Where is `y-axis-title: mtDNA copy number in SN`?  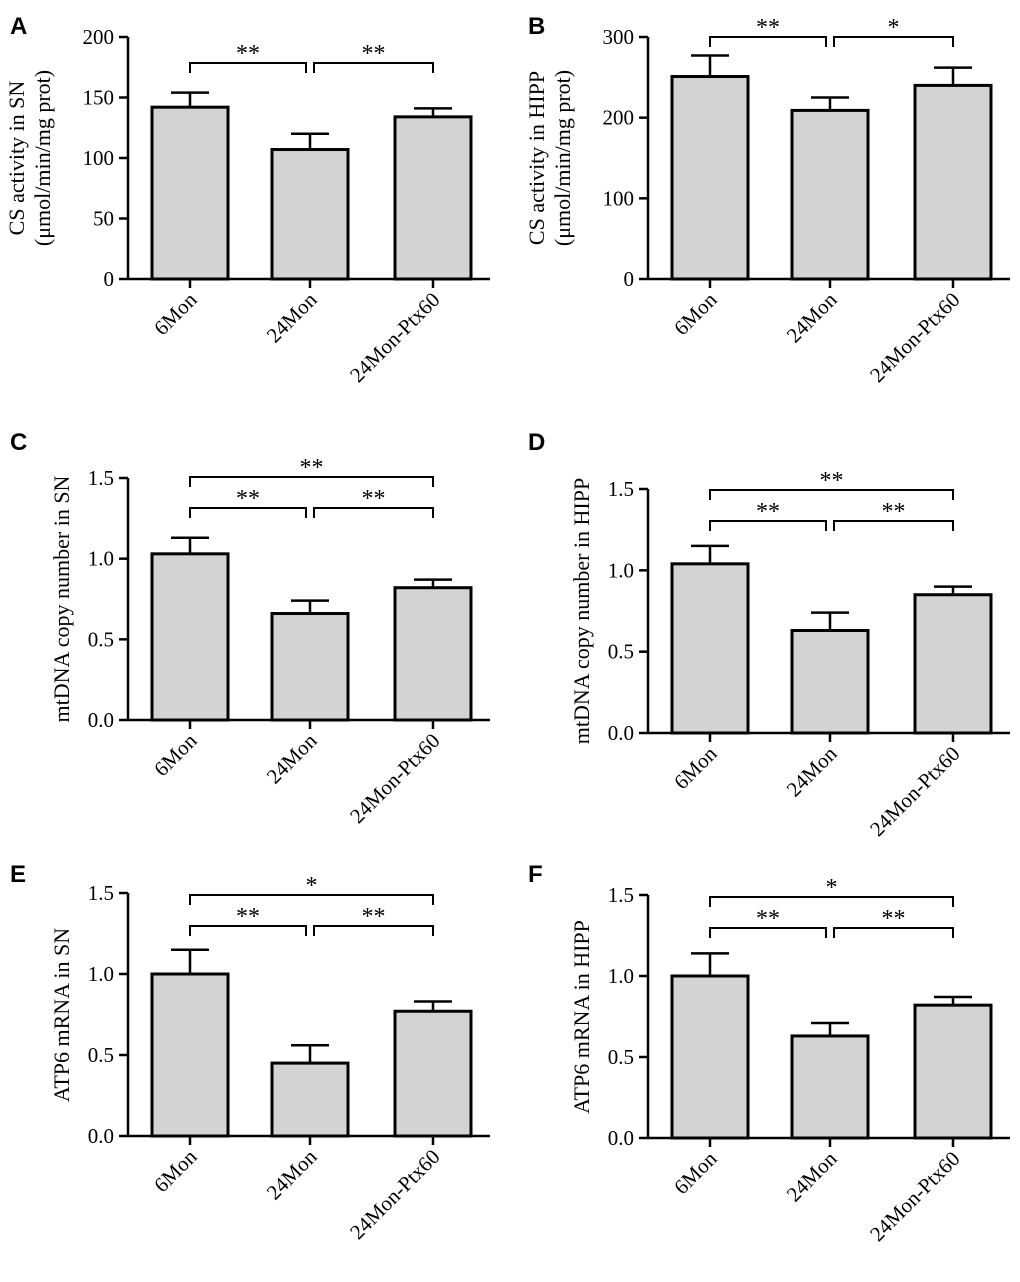
y-axis-title: mtDNA copy number in SN is located at coordinates (61, 598).